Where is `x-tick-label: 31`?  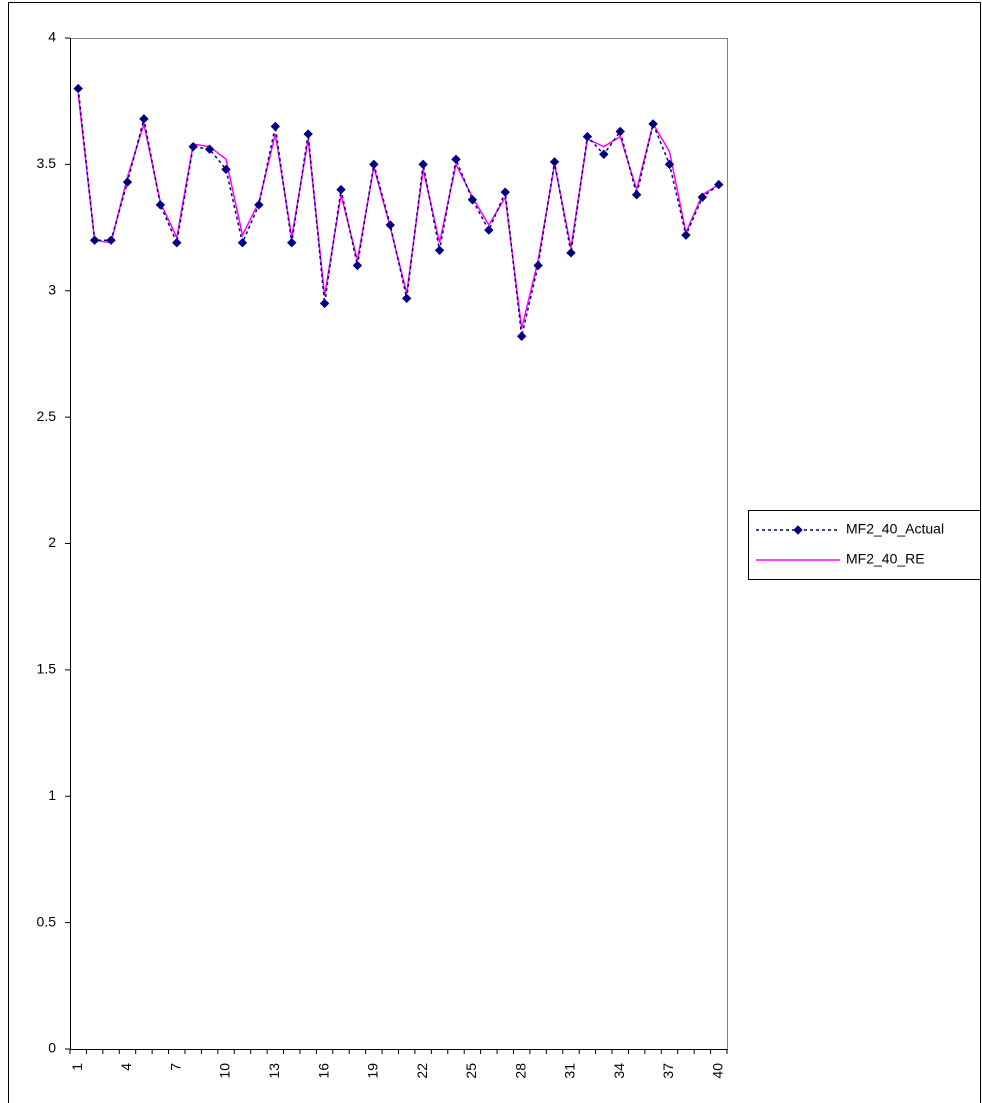
x-tick-label: 31 is located at coordinates (570, 1071).